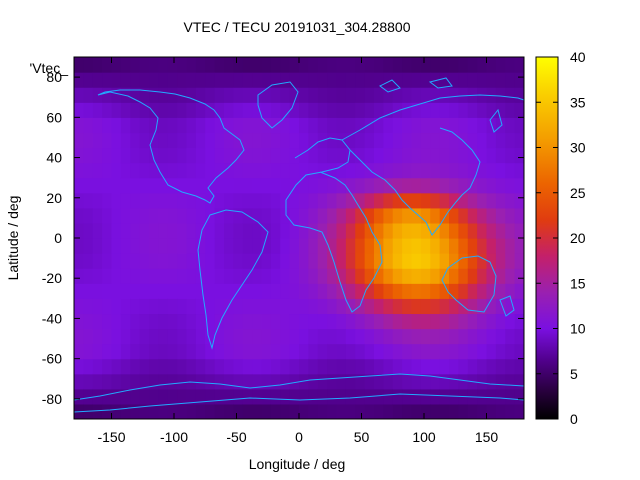 The height and width of the screenshot is (480, 640). What do you see at coordinates (487, 437) in the screenshot?
I see `x-tick-label: 150` at bounding box center [487, 437].